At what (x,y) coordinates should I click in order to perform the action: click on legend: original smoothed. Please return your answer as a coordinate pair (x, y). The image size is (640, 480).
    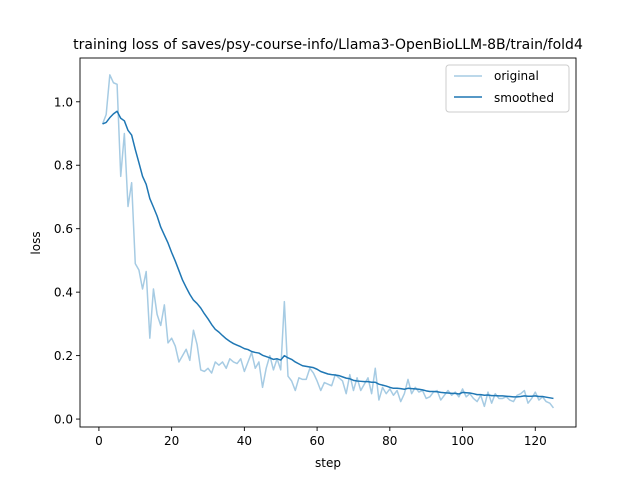
    Looking at the image, I should click on (507, 88).